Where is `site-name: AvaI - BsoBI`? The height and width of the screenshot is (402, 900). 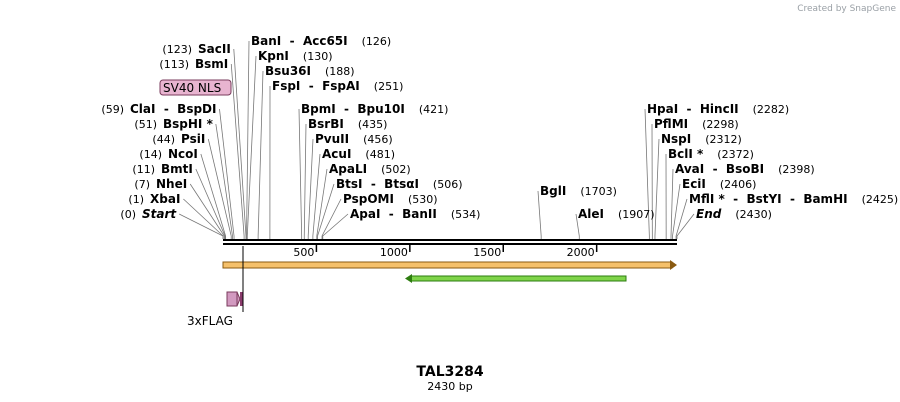
site-name: AvaI - BsoBI is located at coordinates (719, 169).